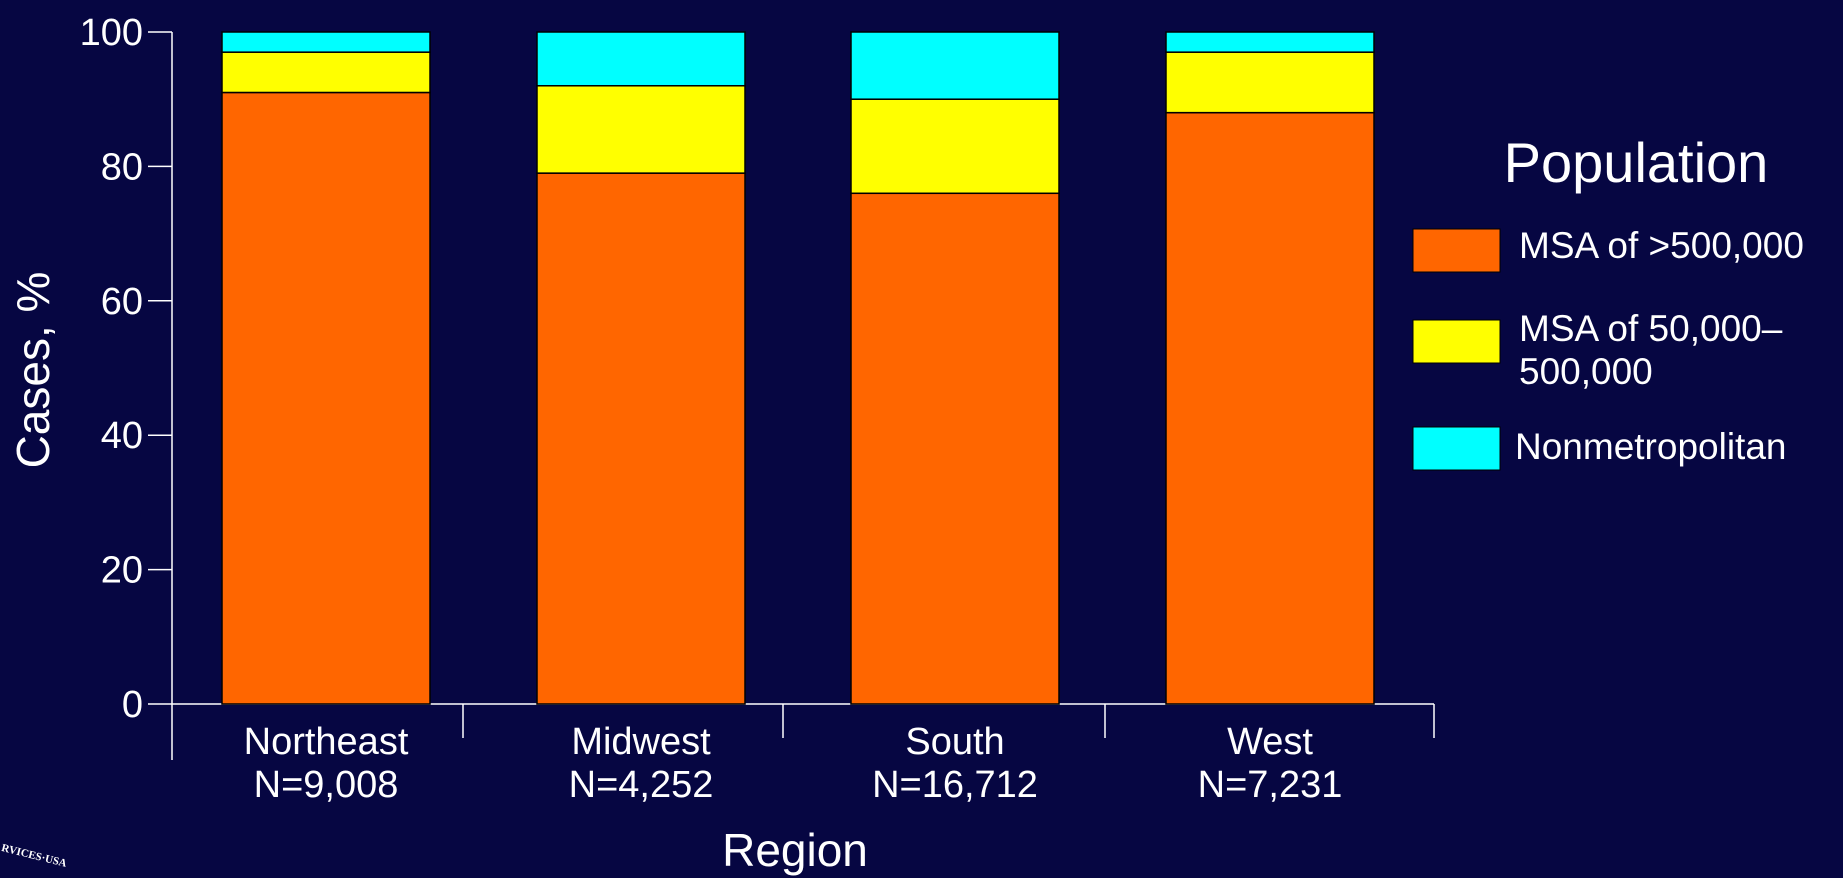  I want to click on y-tick-label: 40, so click(122, 436).